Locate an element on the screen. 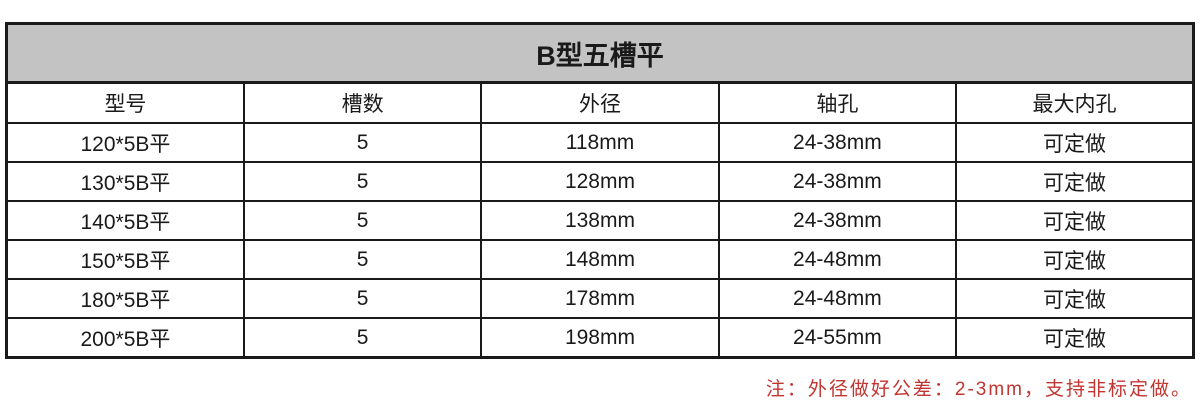 The width and height of the screenshot is (1200, 409). table-cell: 128mm is located at coordinates (600, 181).